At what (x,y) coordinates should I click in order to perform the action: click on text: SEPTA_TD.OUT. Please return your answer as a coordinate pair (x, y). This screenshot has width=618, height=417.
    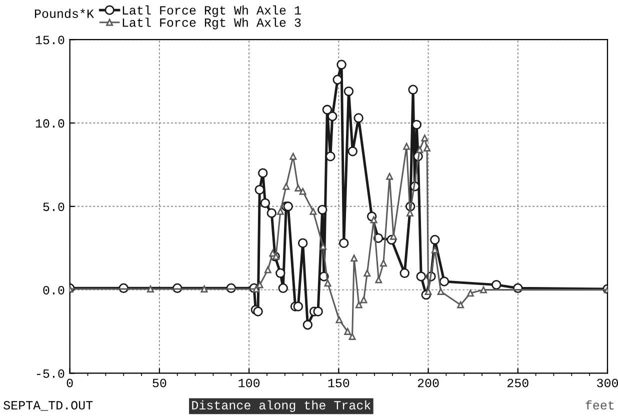
    Looking at the image, I should click on (48, 406).